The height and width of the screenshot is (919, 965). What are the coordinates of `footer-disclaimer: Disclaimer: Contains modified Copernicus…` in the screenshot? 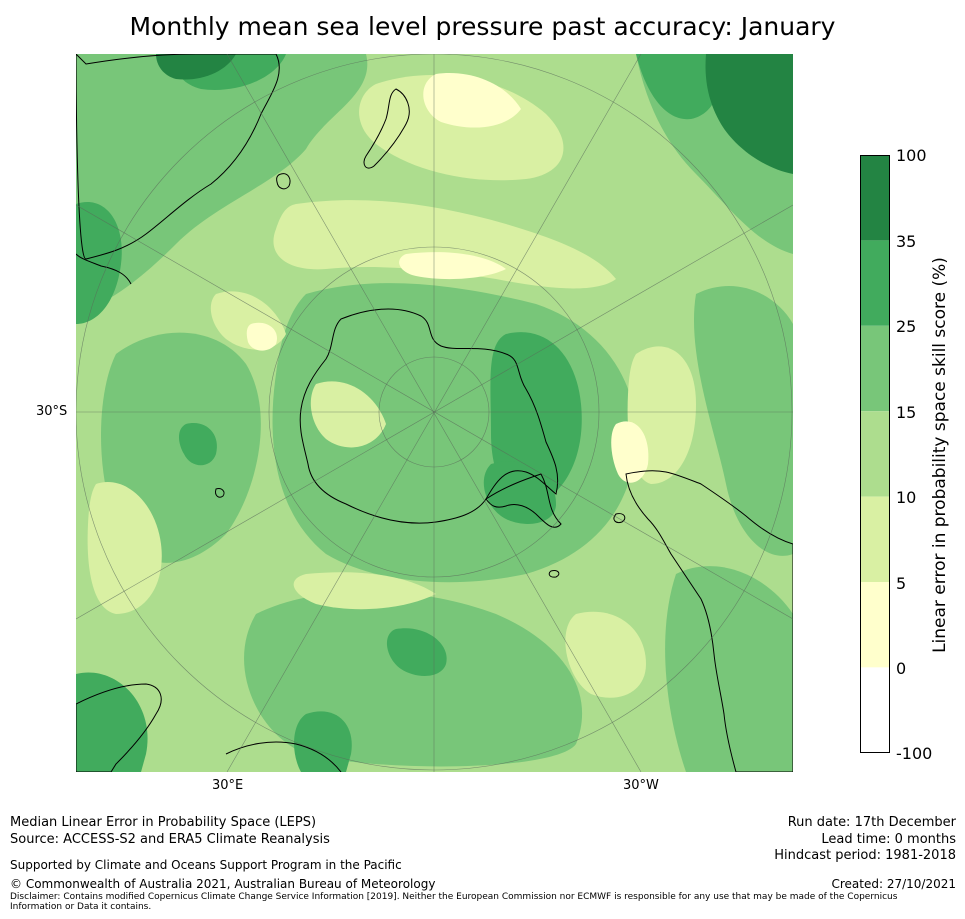 It's located at (454, 902).